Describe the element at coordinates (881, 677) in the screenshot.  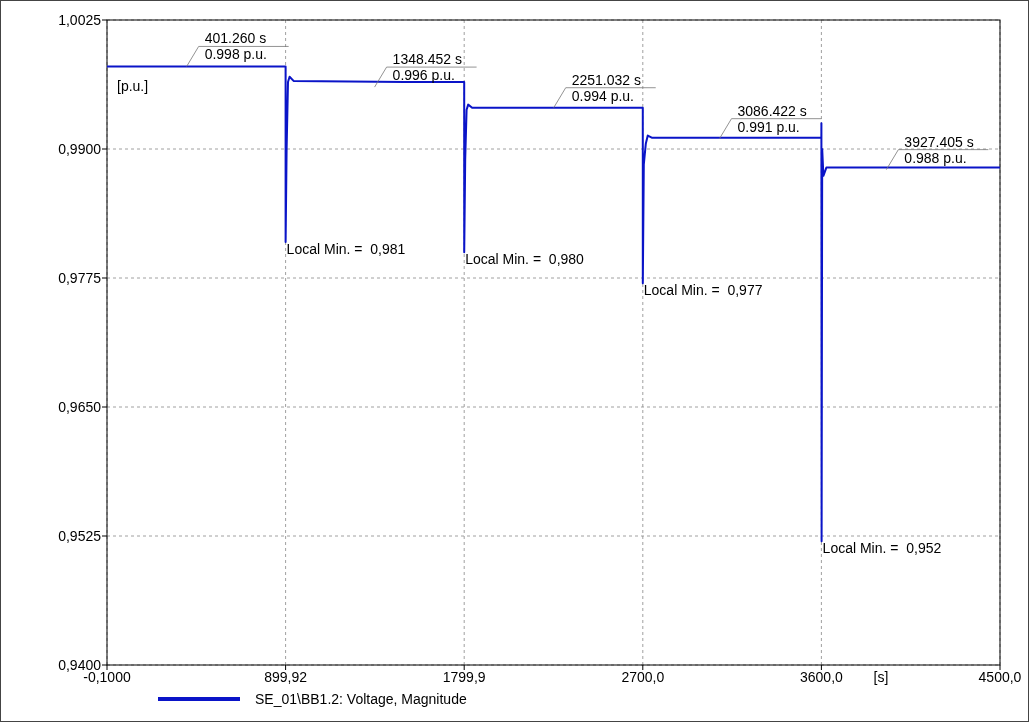
I see `x-axis-title: [s]` at that location.